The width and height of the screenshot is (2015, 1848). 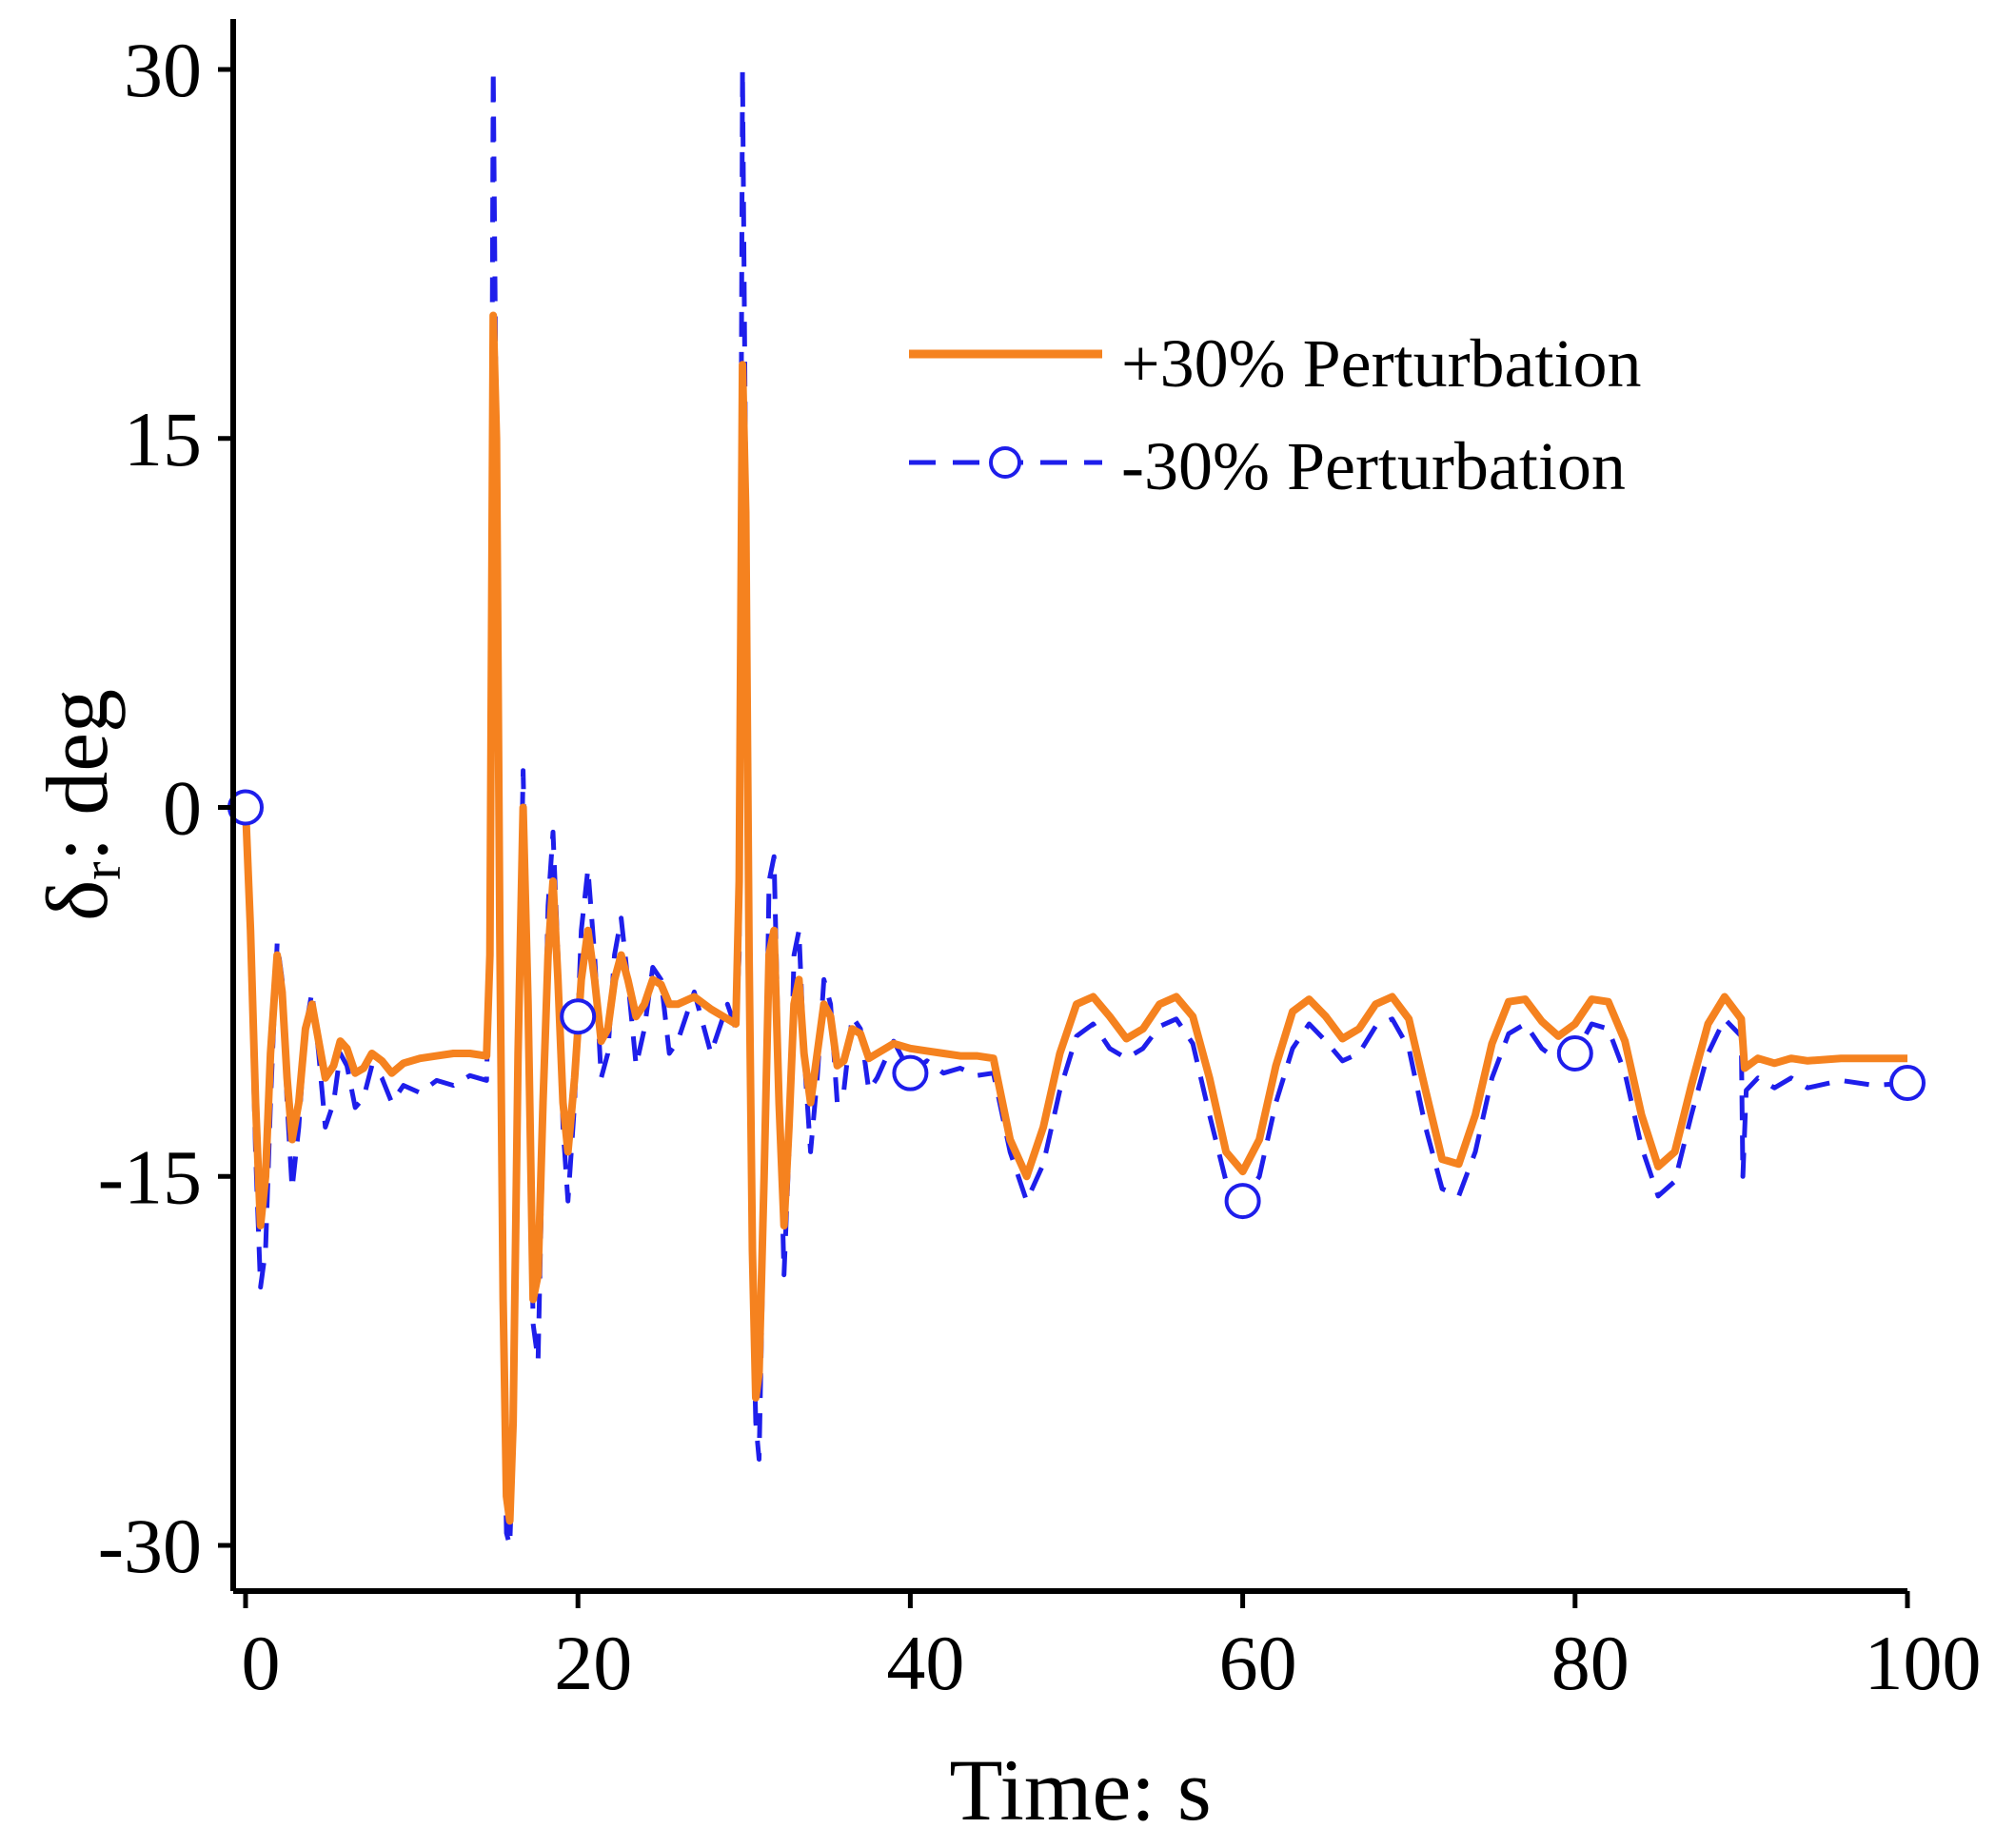 I want to click on y-tick-label: -30, so click(x=150, y=1546).